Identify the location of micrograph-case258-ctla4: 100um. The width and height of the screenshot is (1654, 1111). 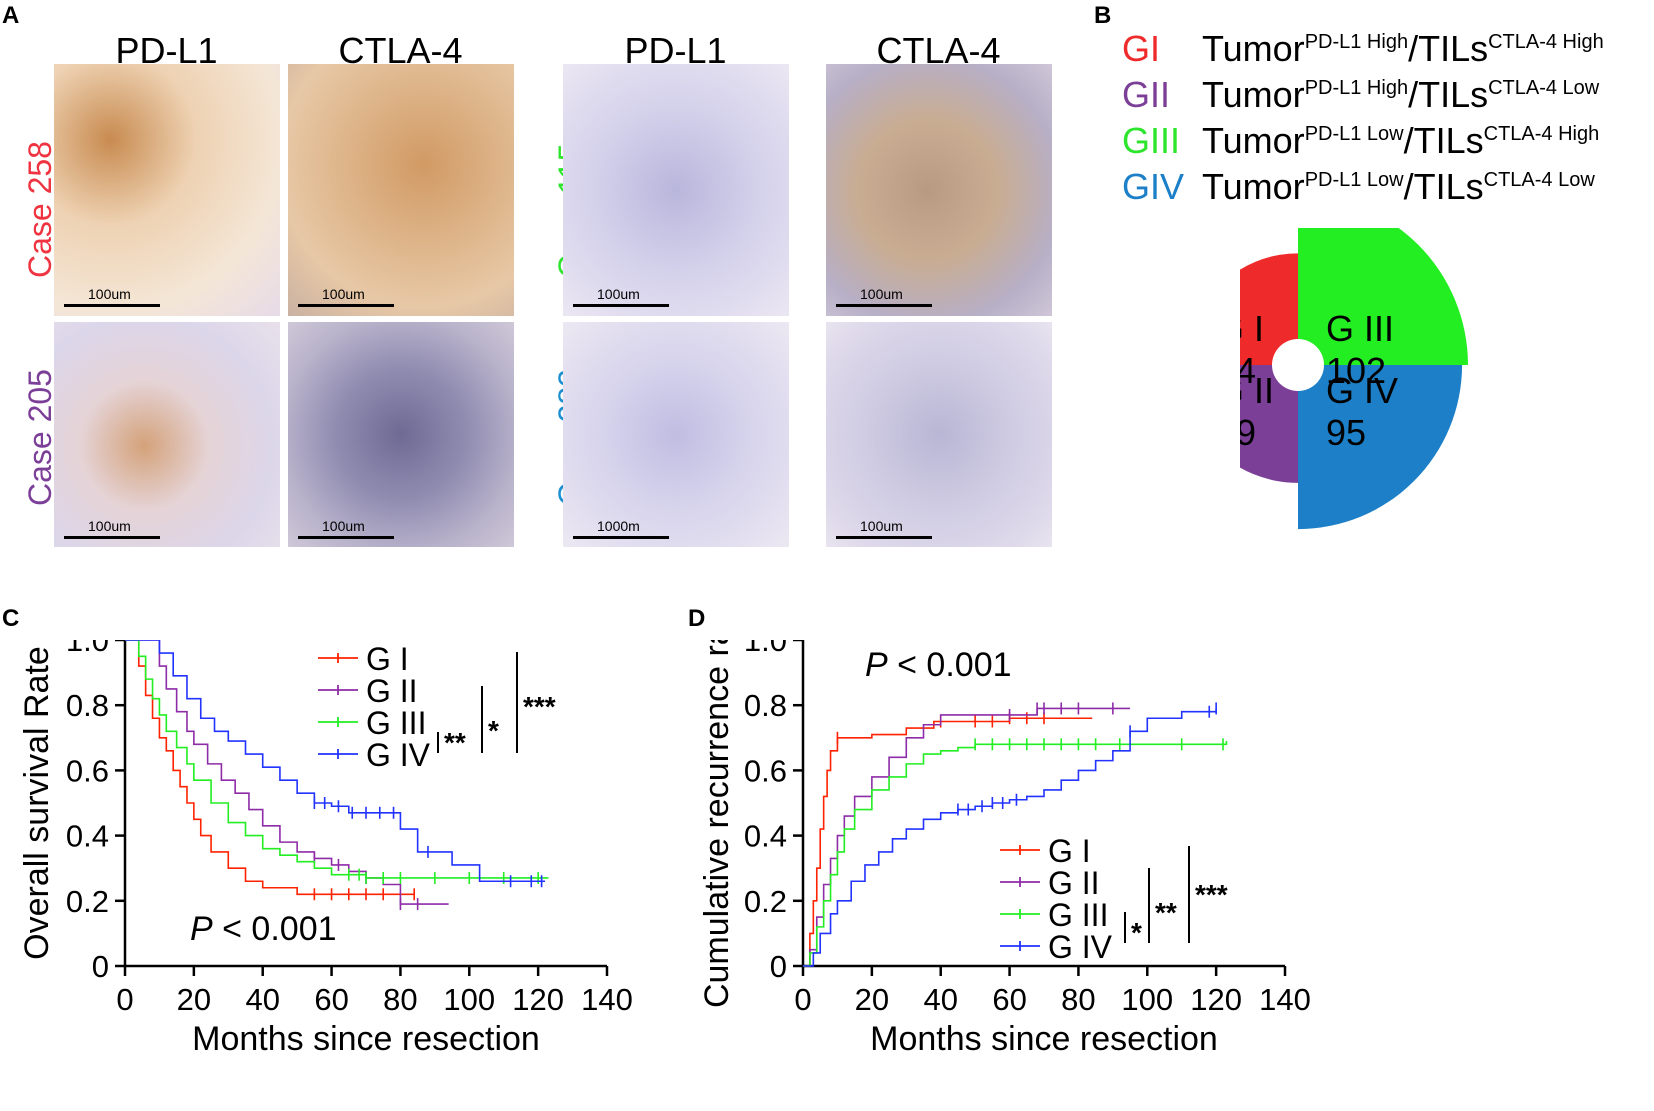
(401, 190).